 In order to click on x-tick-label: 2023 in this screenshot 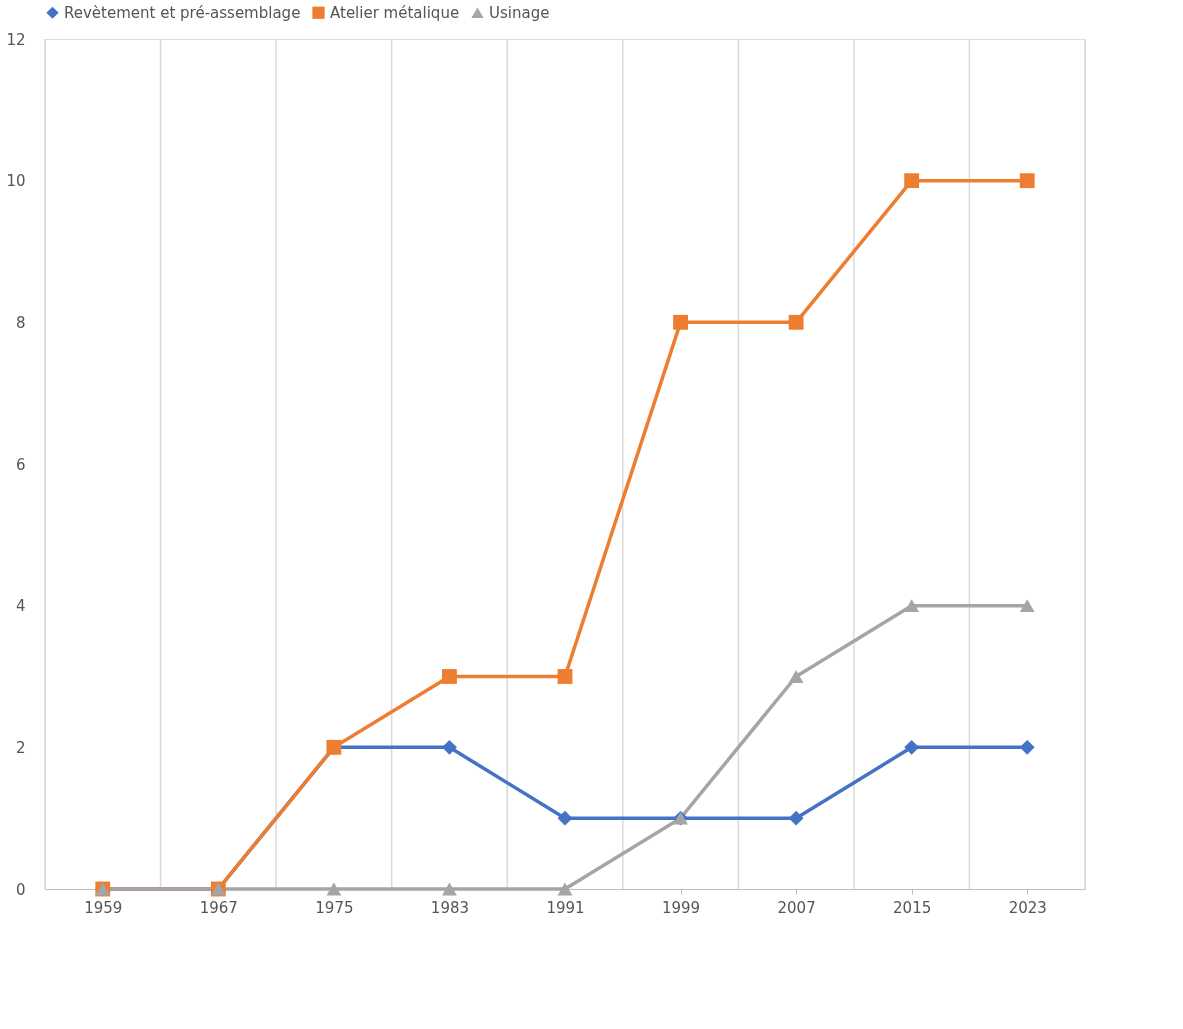, I will do `click(1027, 907)`.